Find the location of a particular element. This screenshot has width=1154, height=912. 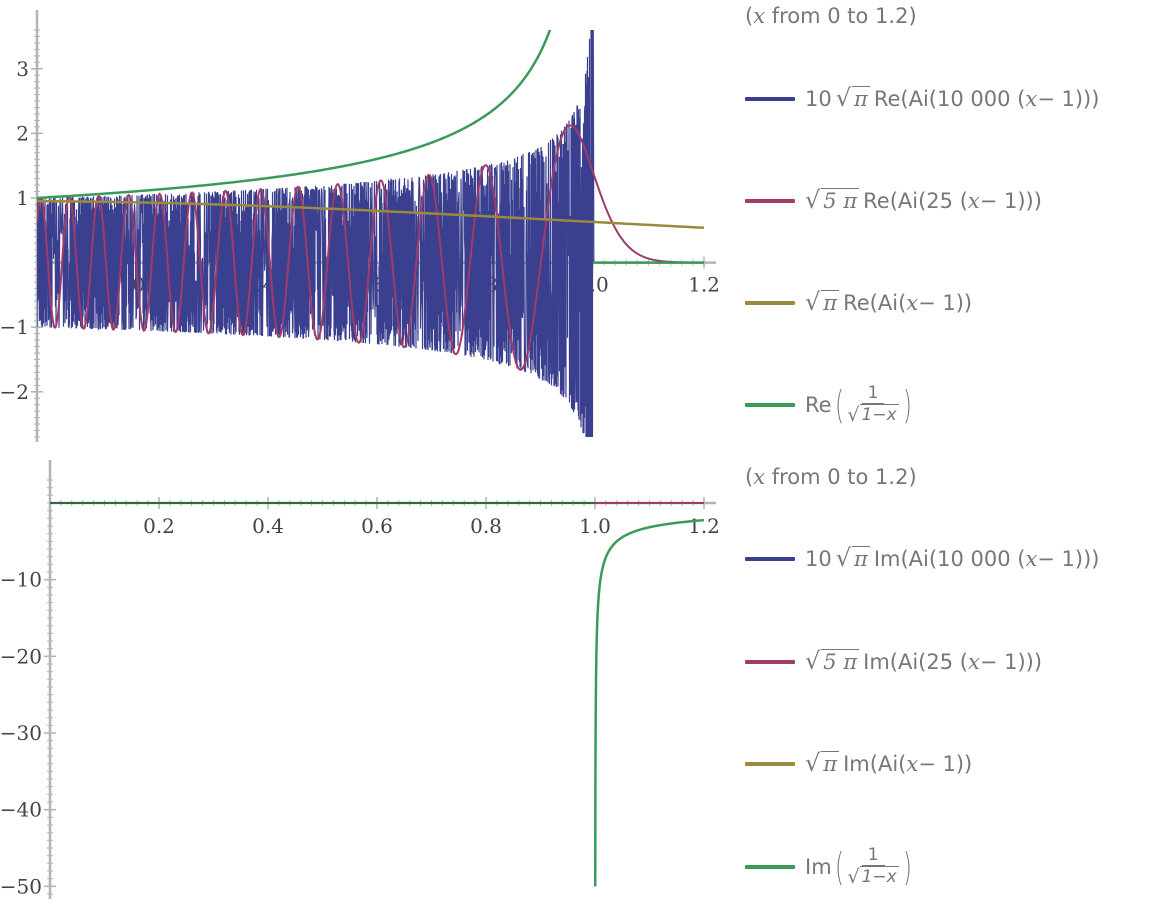

y-tick-label: 1 is located at coordinates (22, 198).